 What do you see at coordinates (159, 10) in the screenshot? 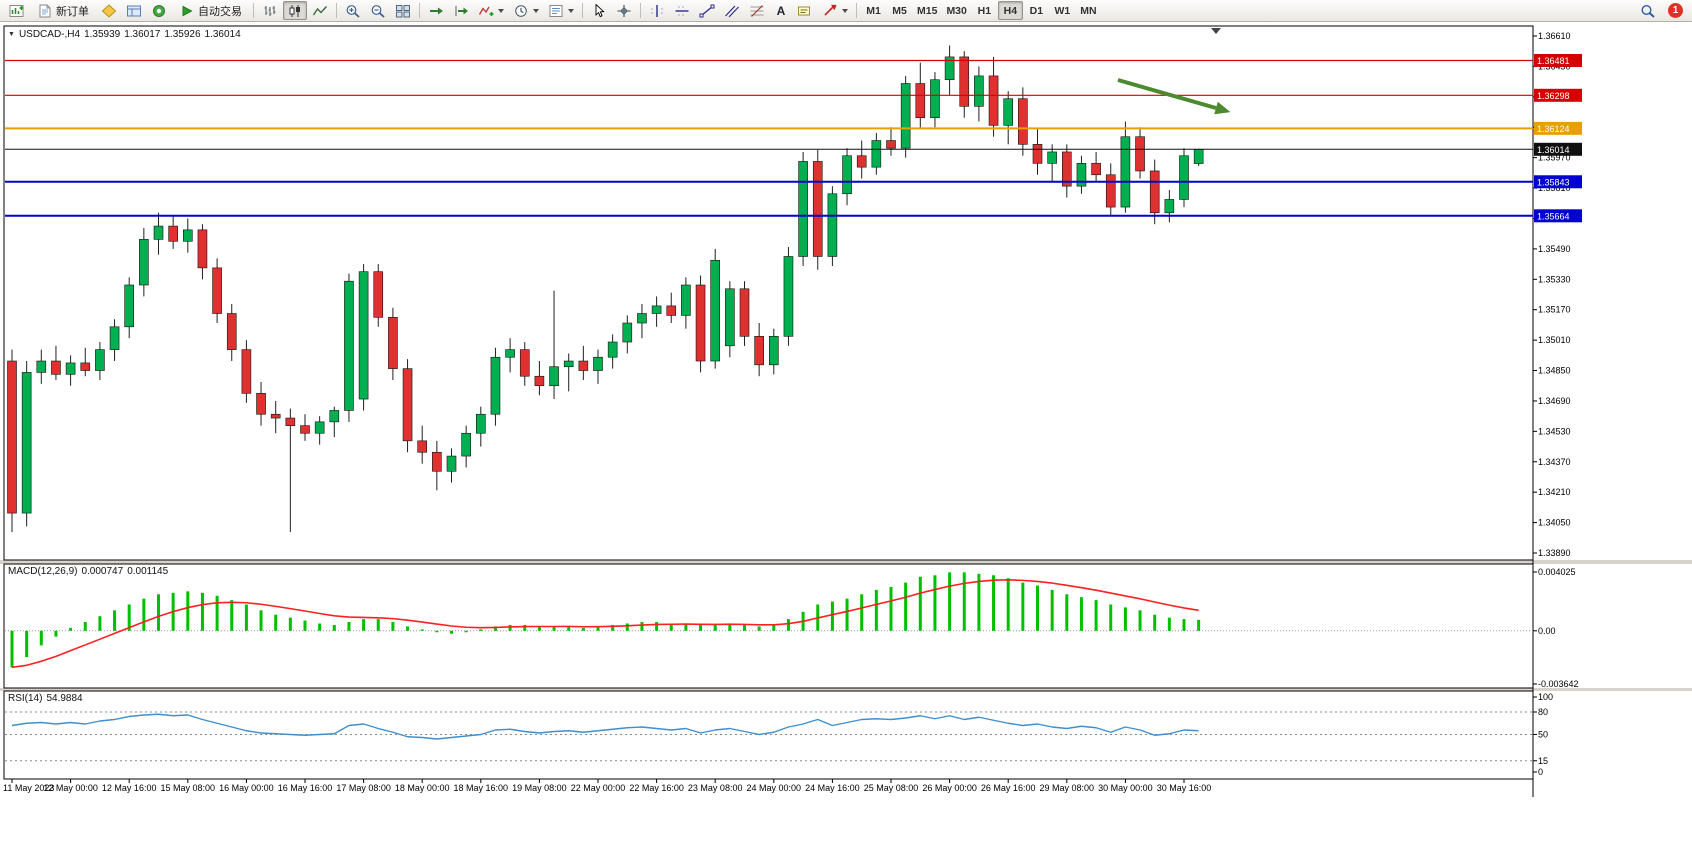
I see `community-button` at bounding box center [159, 10].